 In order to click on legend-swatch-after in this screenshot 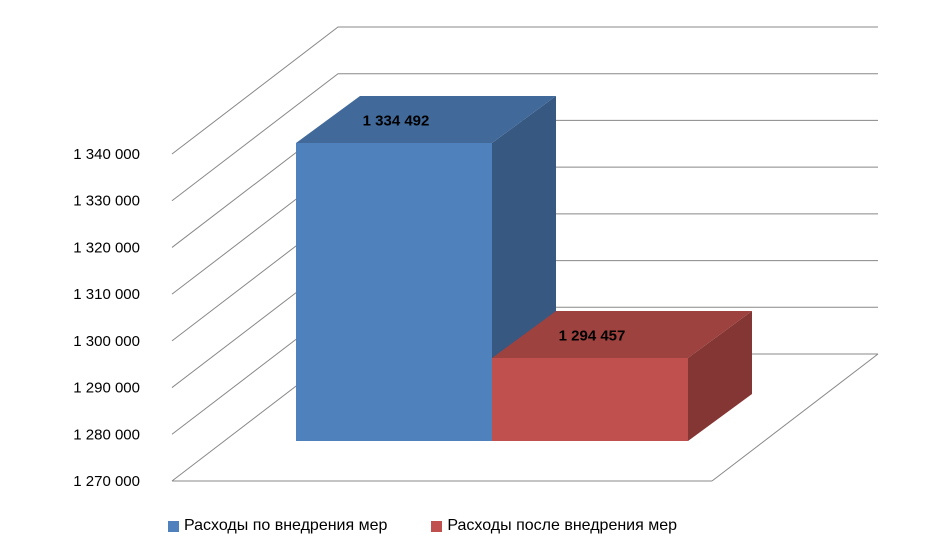, I will do `click(437, 526)`.